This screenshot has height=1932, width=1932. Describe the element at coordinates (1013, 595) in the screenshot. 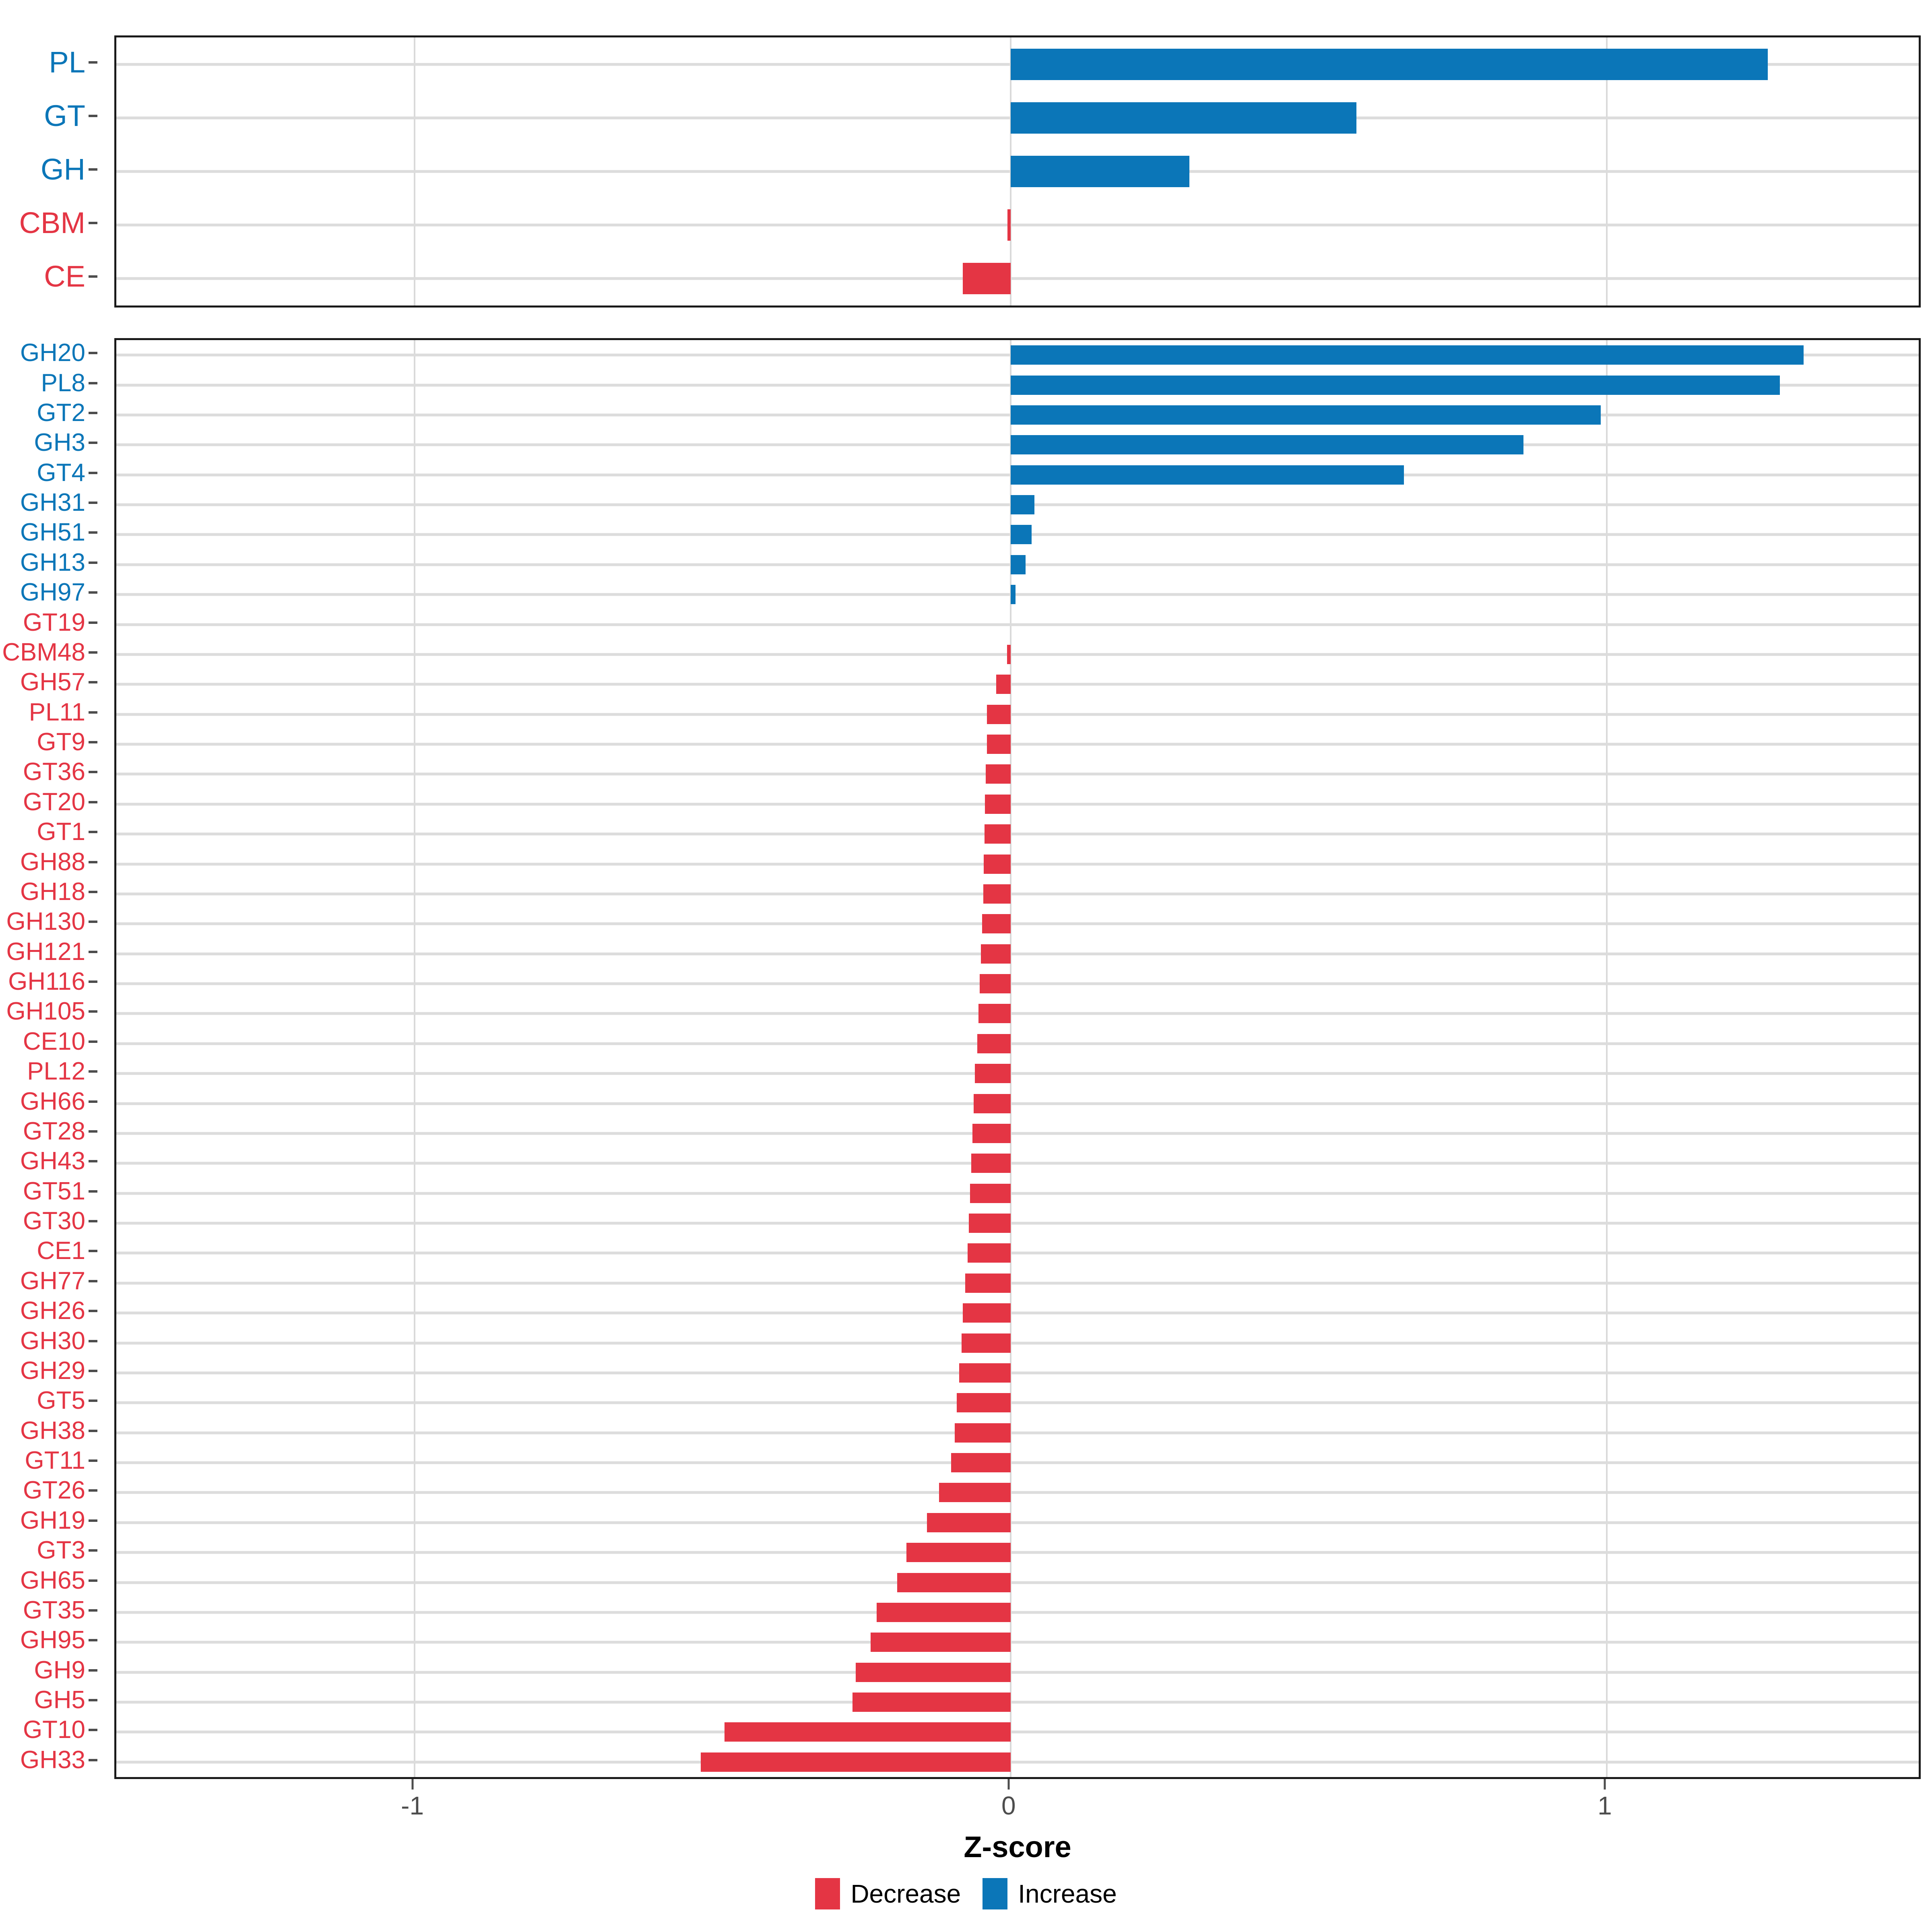

I see `bar-GH97` at that location.